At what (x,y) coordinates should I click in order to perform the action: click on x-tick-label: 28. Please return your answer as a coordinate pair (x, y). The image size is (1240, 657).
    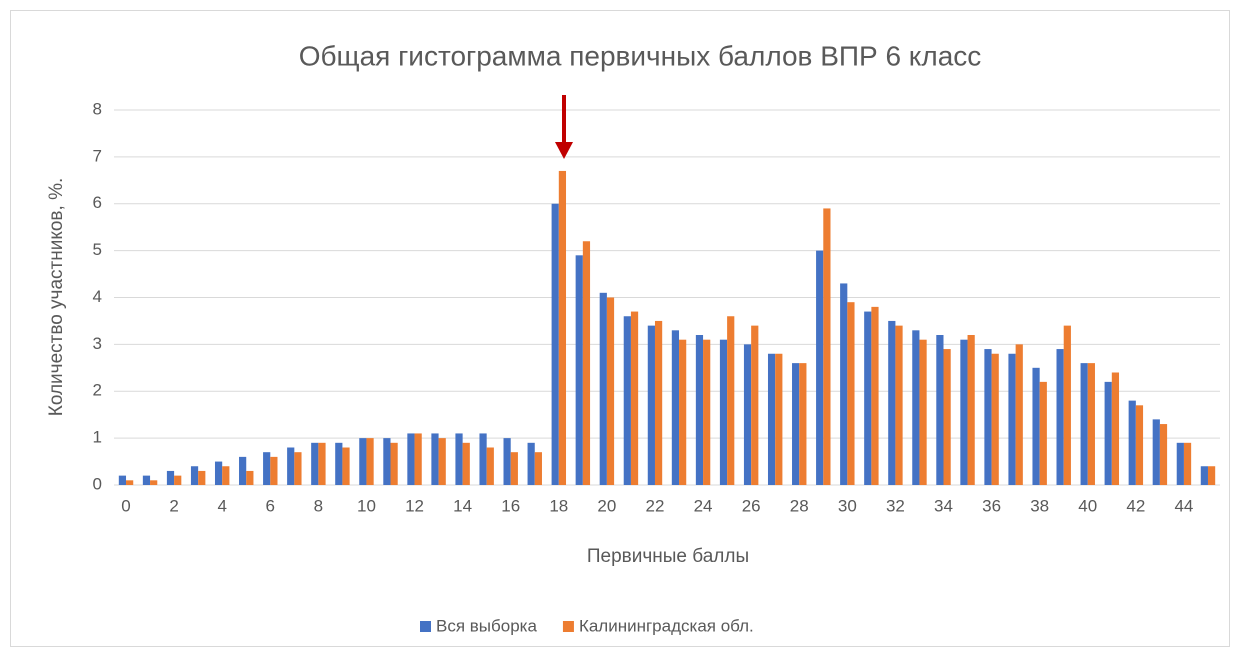
    Looking at the image, I should click on (799, 505).